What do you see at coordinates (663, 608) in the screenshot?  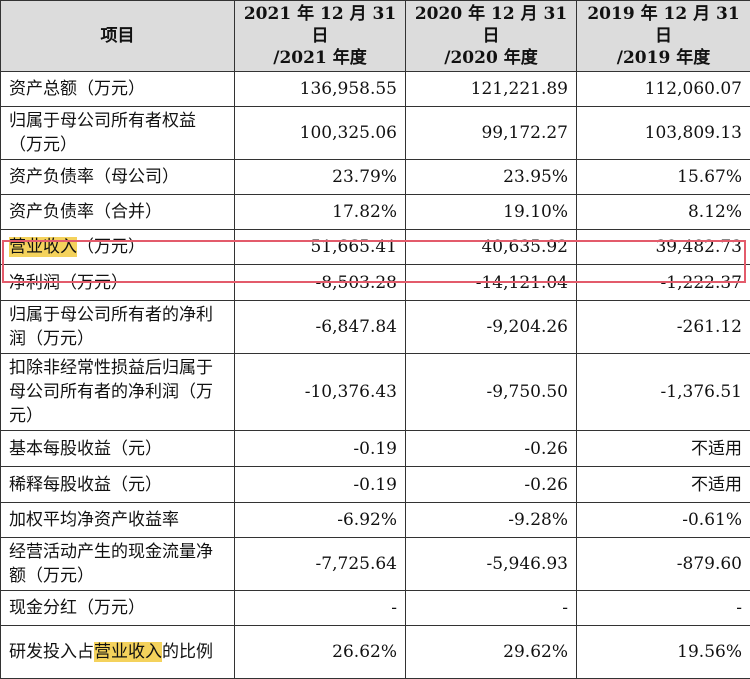 I see `cell-2019: -` at bounding box center [663, 608].